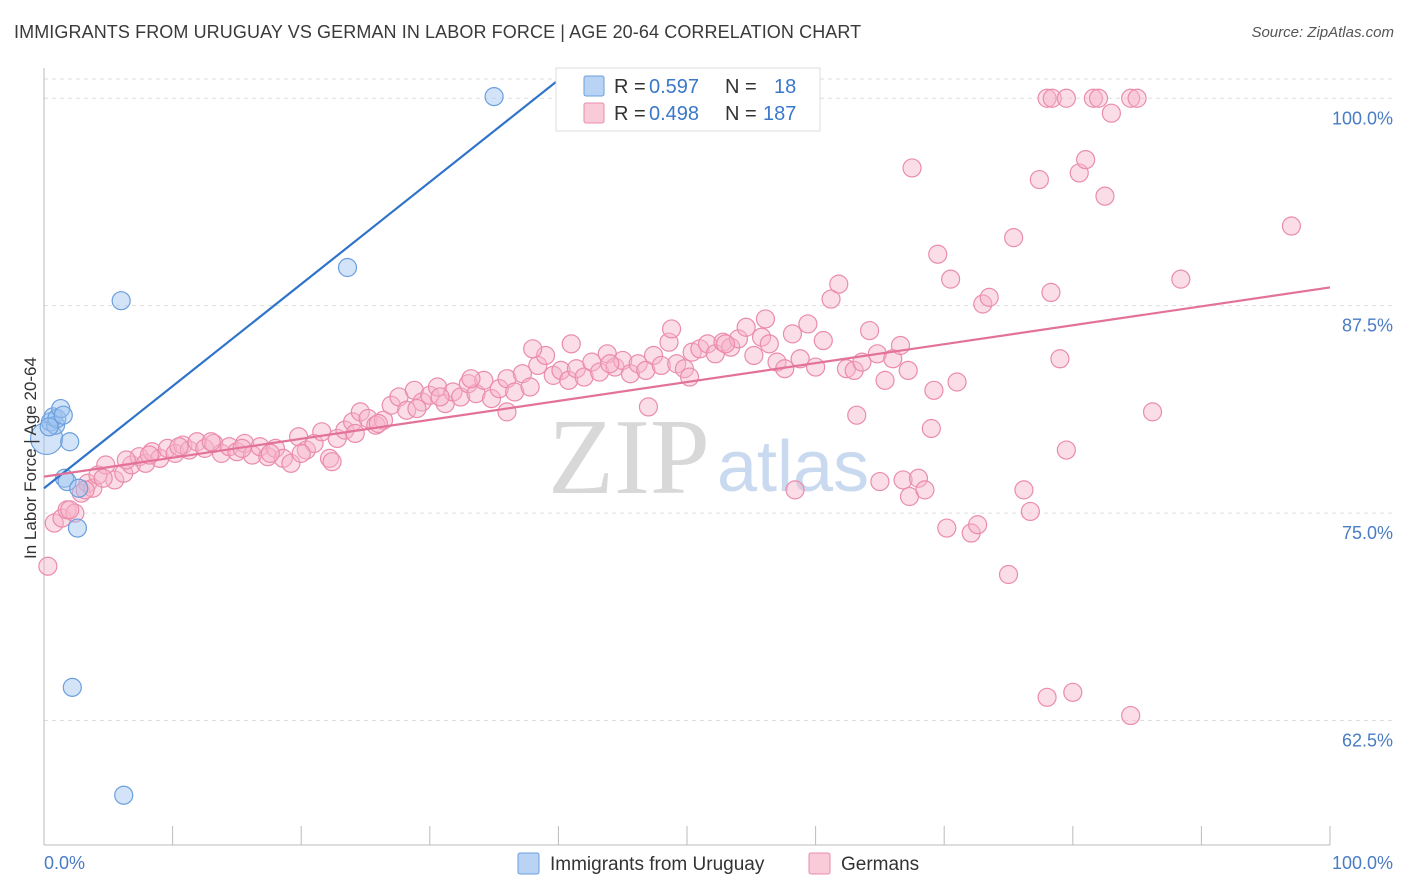 The height and width of the screenshot is (892, 1406). Describe the element at coordinates (819, 863) in the screenshot. I see `legend-swatch-germans` at that location.